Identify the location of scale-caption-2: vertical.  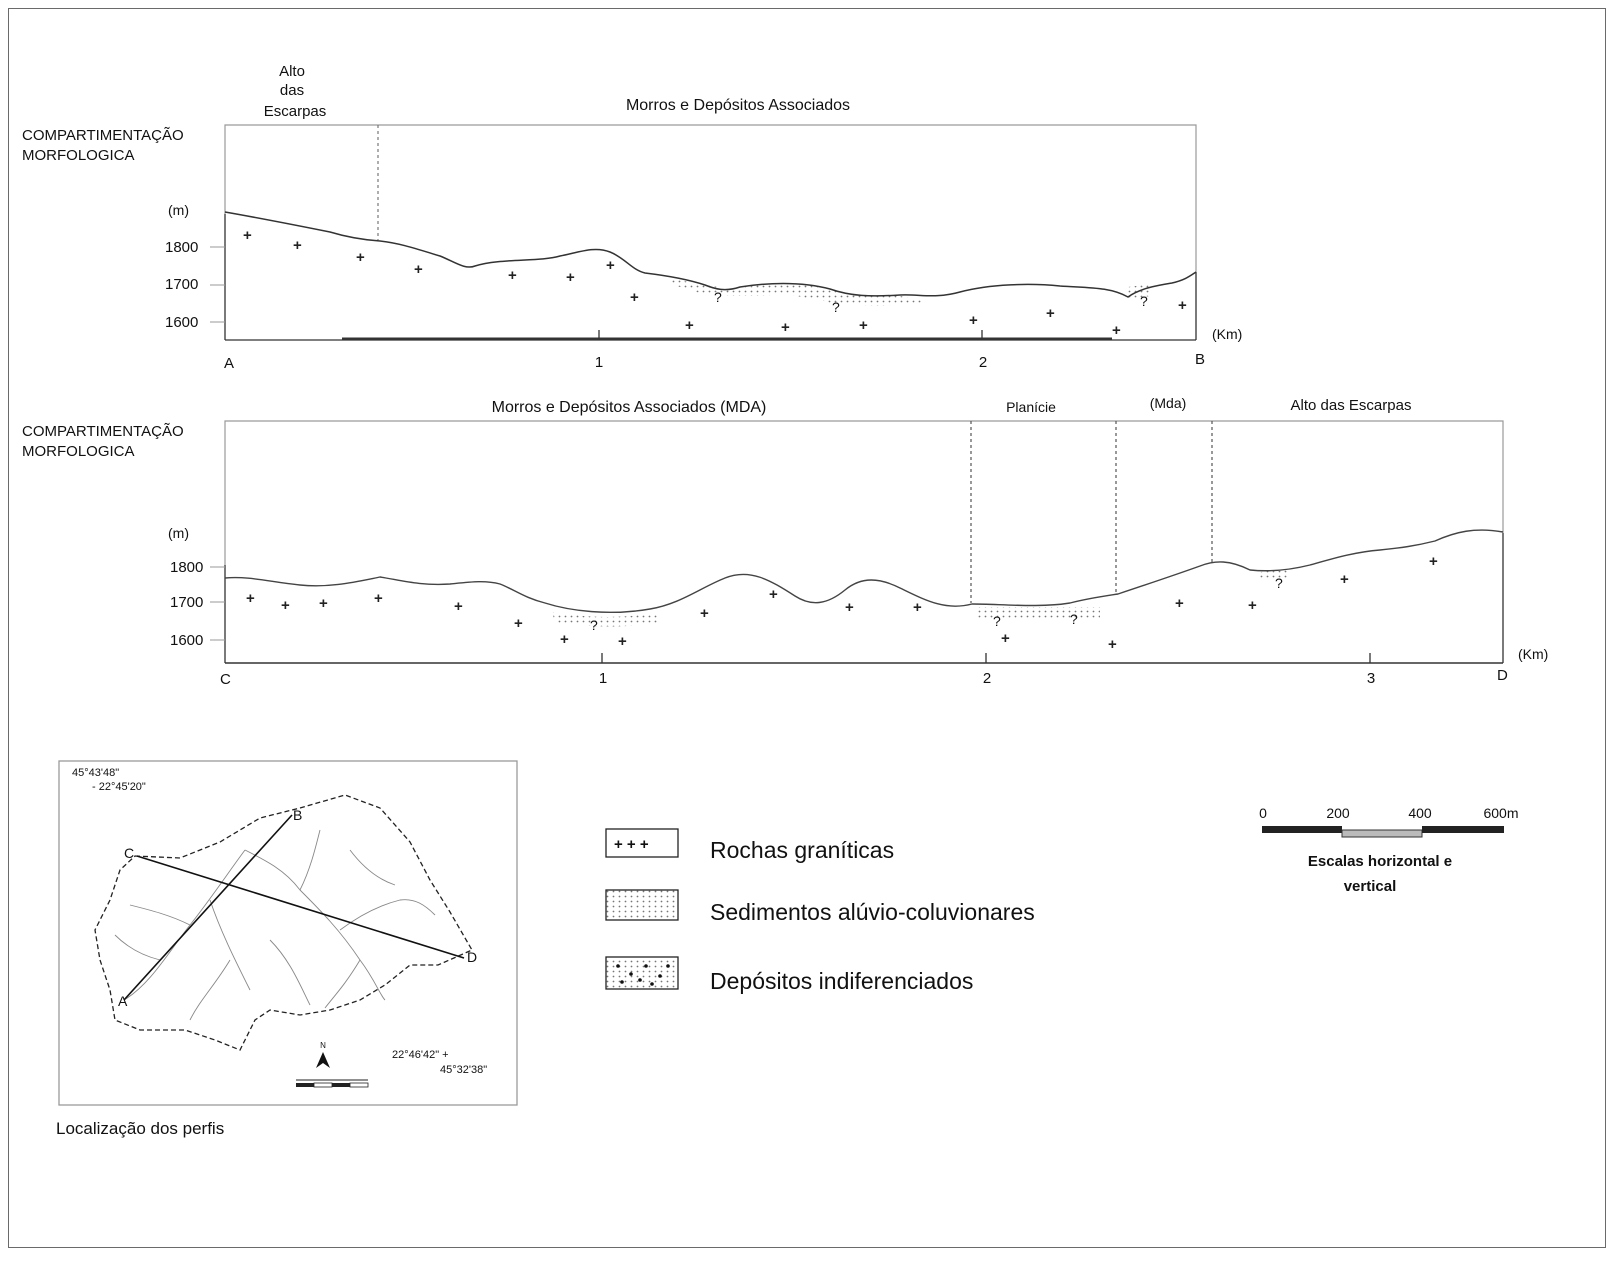
(1370, 886).